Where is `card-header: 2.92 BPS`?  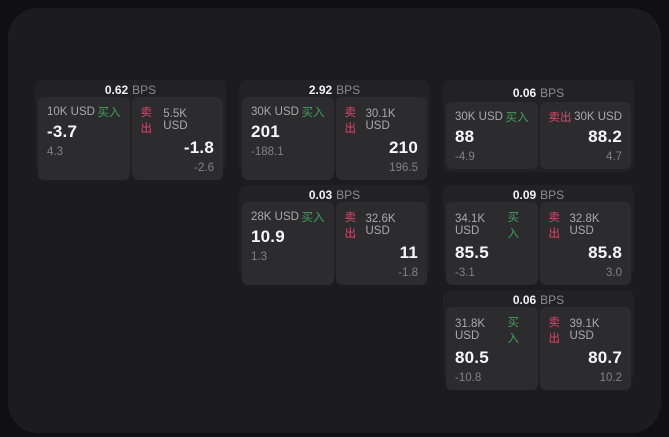 card-header: 2.92 BPS is located at coordinates (334, 90).